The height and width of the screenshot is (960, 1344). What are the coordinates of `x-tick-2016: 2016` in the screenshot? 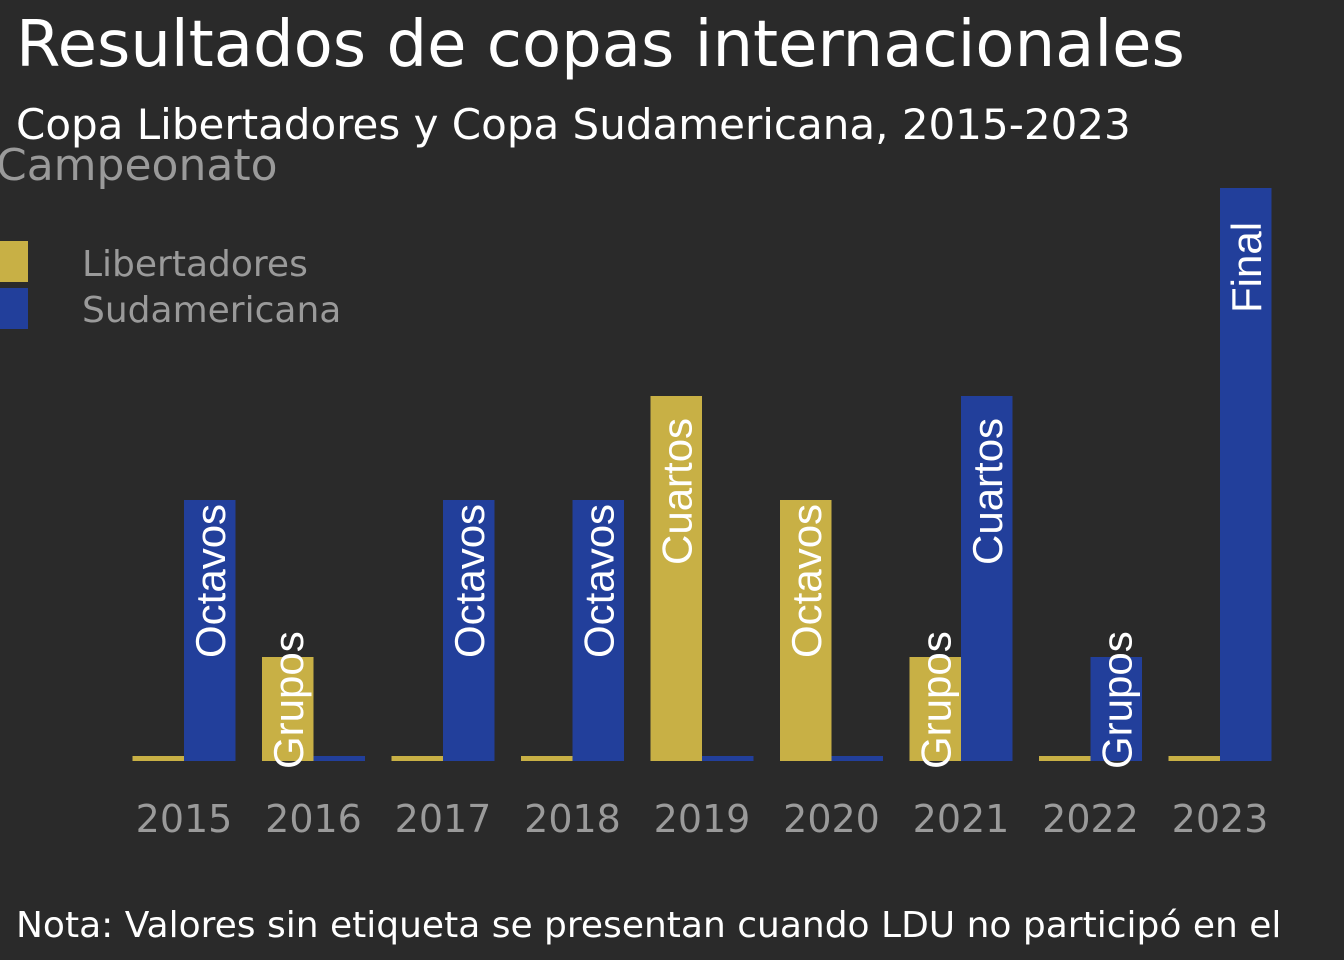 It's located at (313, 819).